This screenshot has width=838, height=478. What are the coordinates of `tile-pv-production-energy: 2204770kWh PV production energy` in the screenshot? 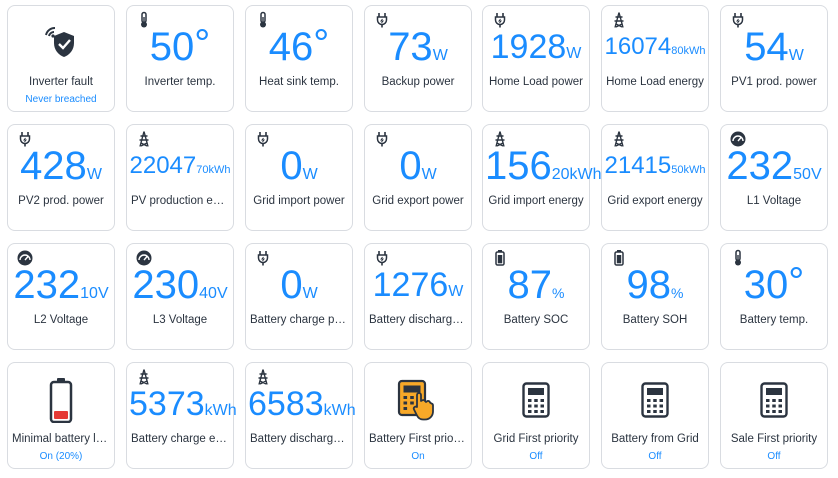 It's located at (180, 177).